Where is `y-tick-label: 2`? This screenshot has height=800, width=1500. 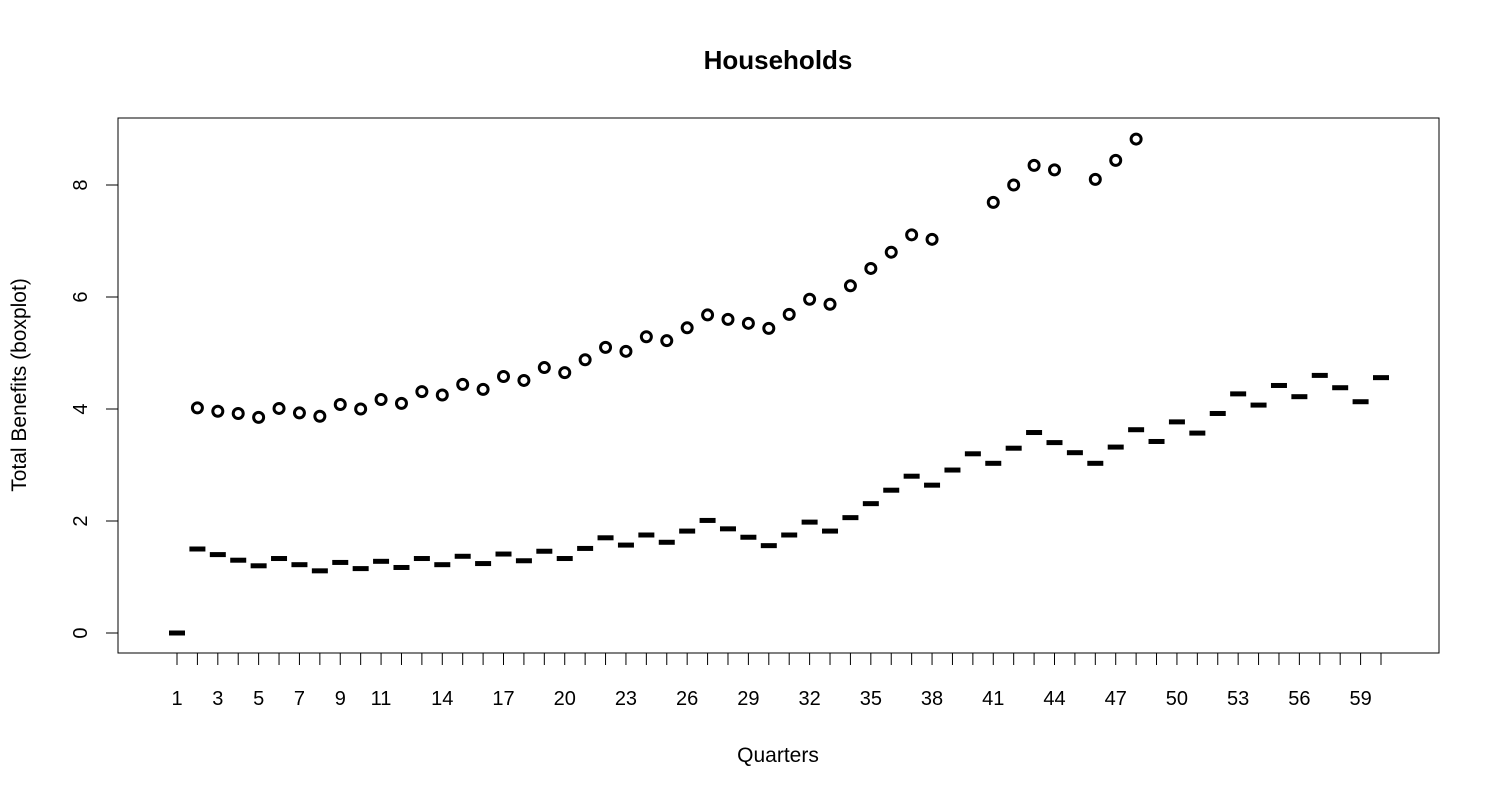 y-tick-label: 2 is located at coordinates (81, 520).